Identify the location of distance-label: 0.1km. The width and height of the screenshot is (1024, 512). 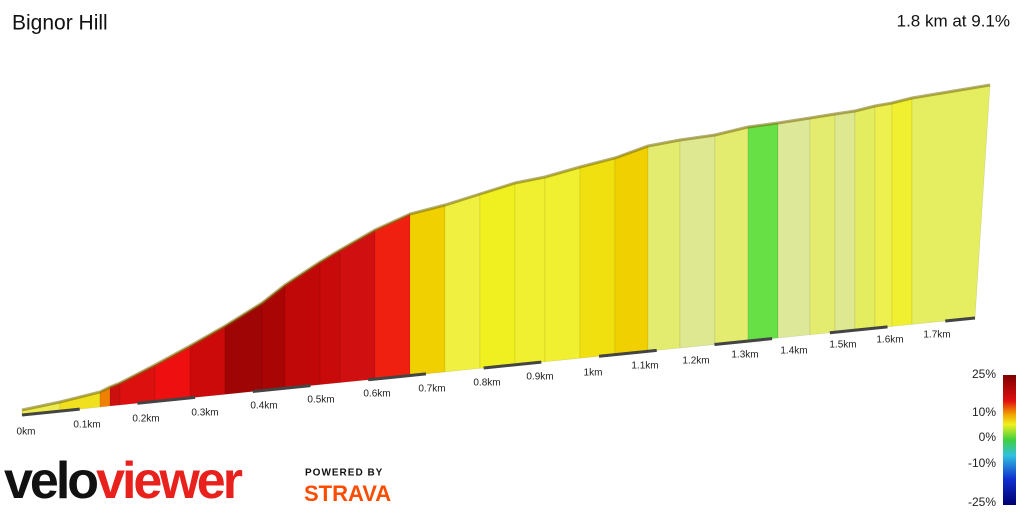
(86, 425).